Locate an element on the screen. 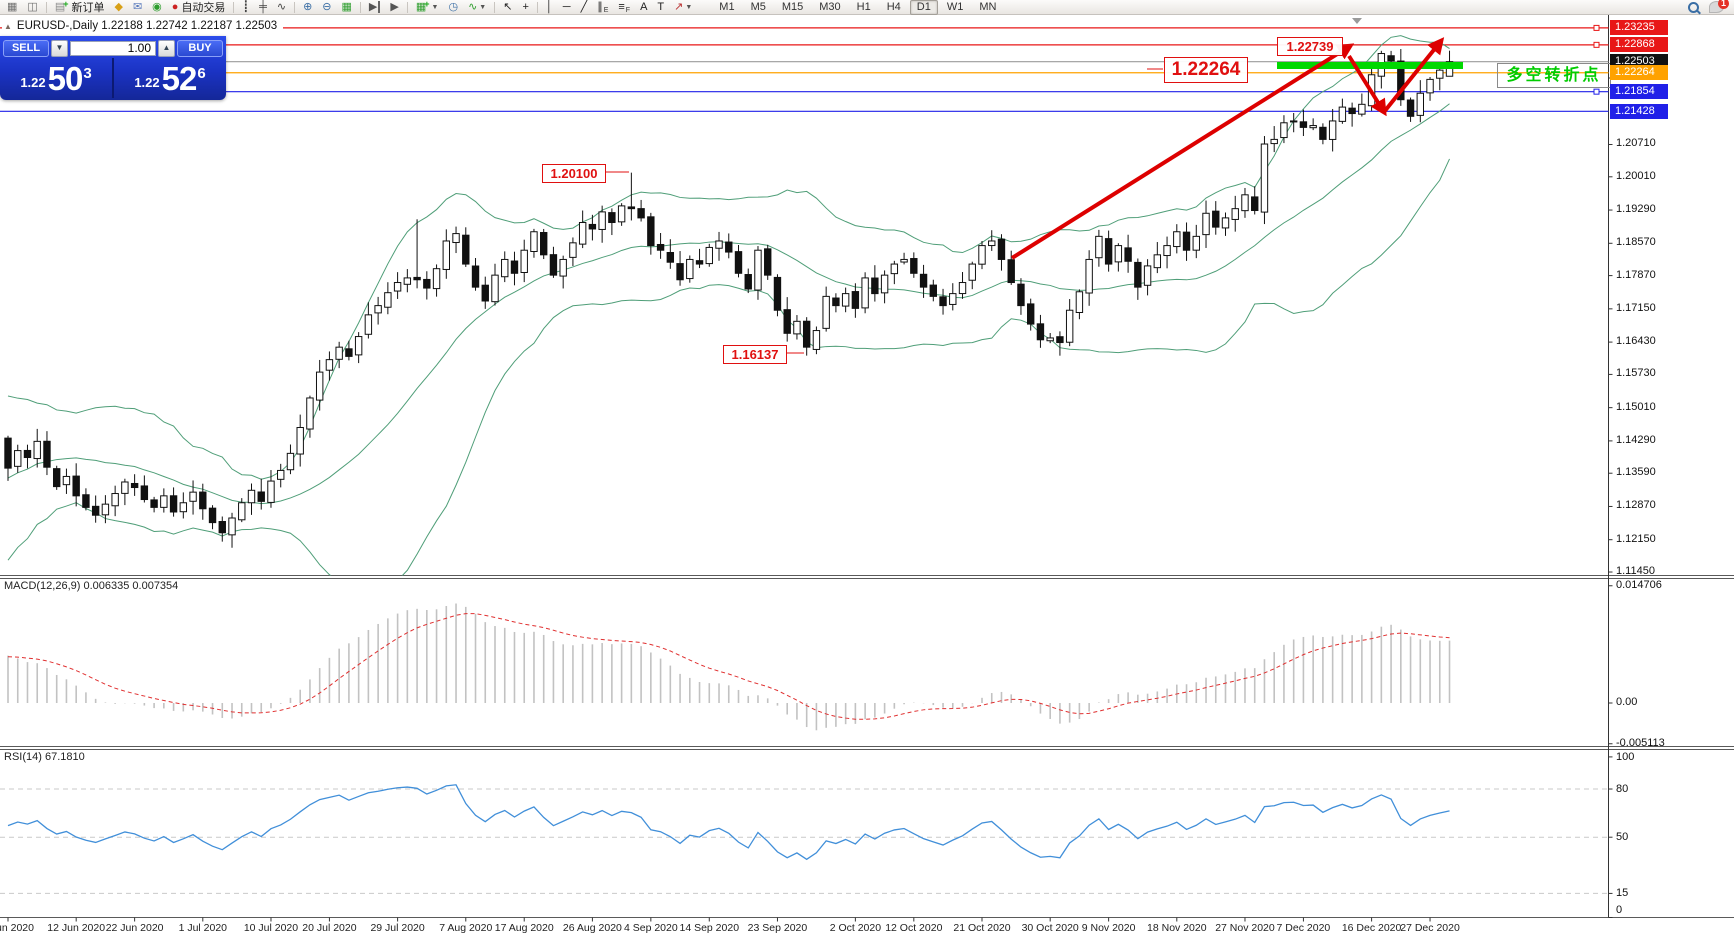 The width and height of the screenshot is (1734, 937). buy-button: BUY is located at coordinates (200, 48).